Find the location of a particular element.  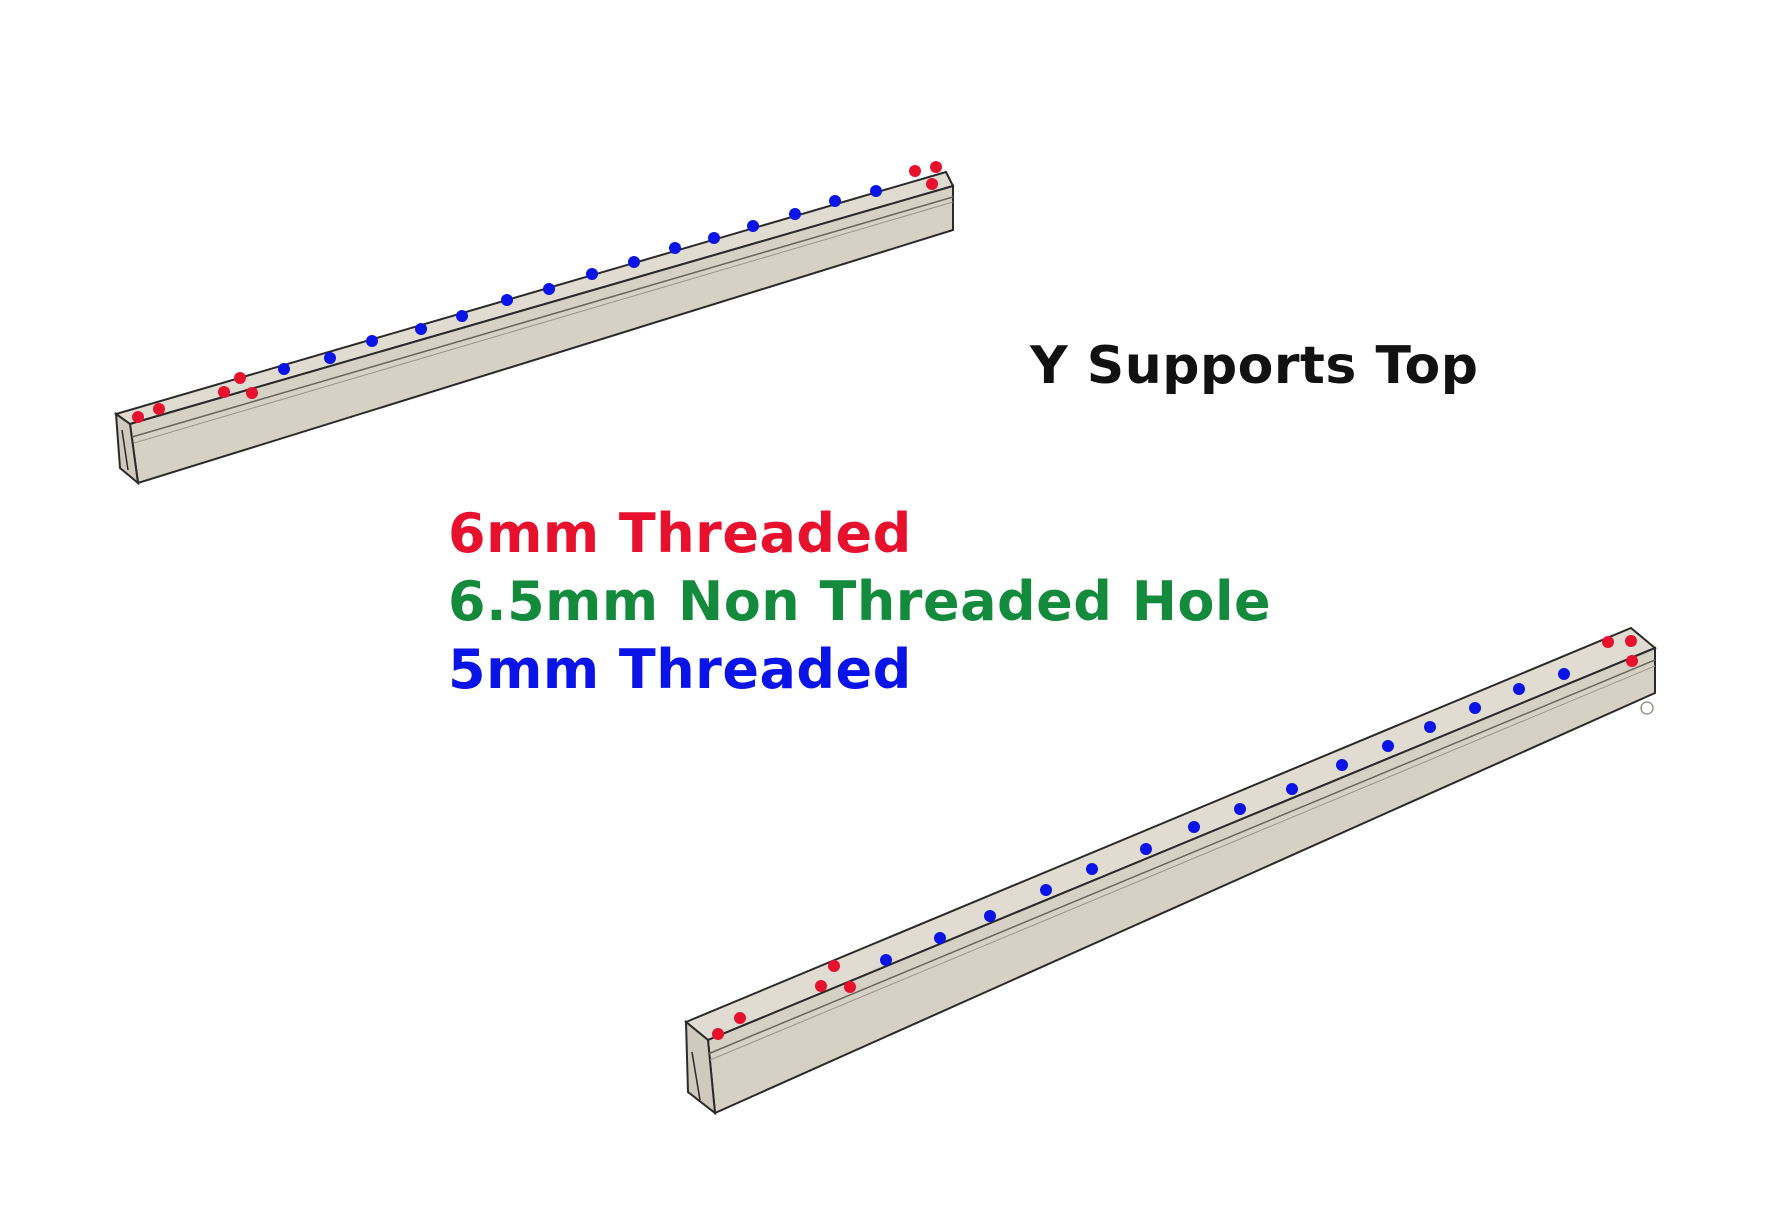

upper-tube-top-face is located at coordinates (534, 298).